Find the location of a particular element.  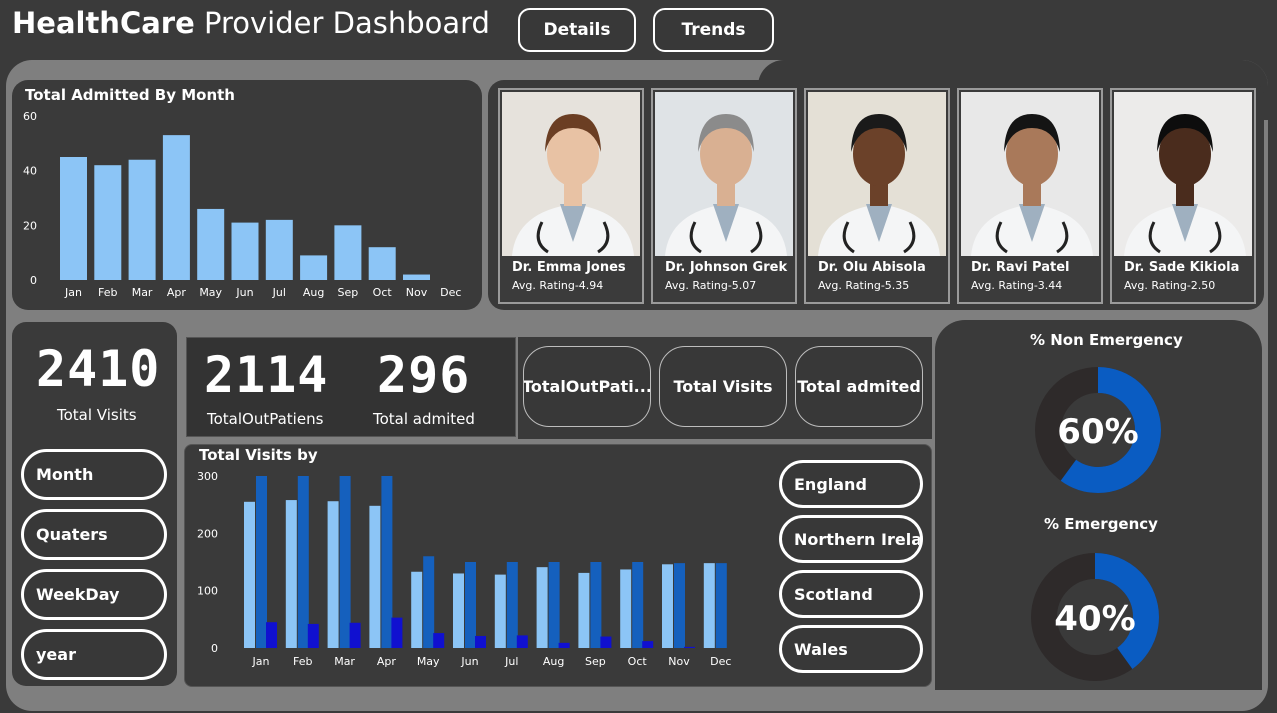

admitted-y-tick: 0 is located at coordinates (33, 280).